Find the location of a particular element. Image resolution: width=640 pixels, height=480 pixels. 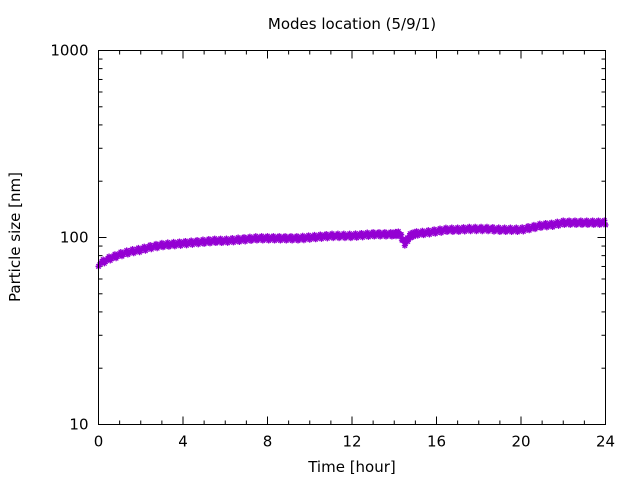

x-tick-labels: 0 4 8 12 16 20 24 is located at coordinates (354, 442).